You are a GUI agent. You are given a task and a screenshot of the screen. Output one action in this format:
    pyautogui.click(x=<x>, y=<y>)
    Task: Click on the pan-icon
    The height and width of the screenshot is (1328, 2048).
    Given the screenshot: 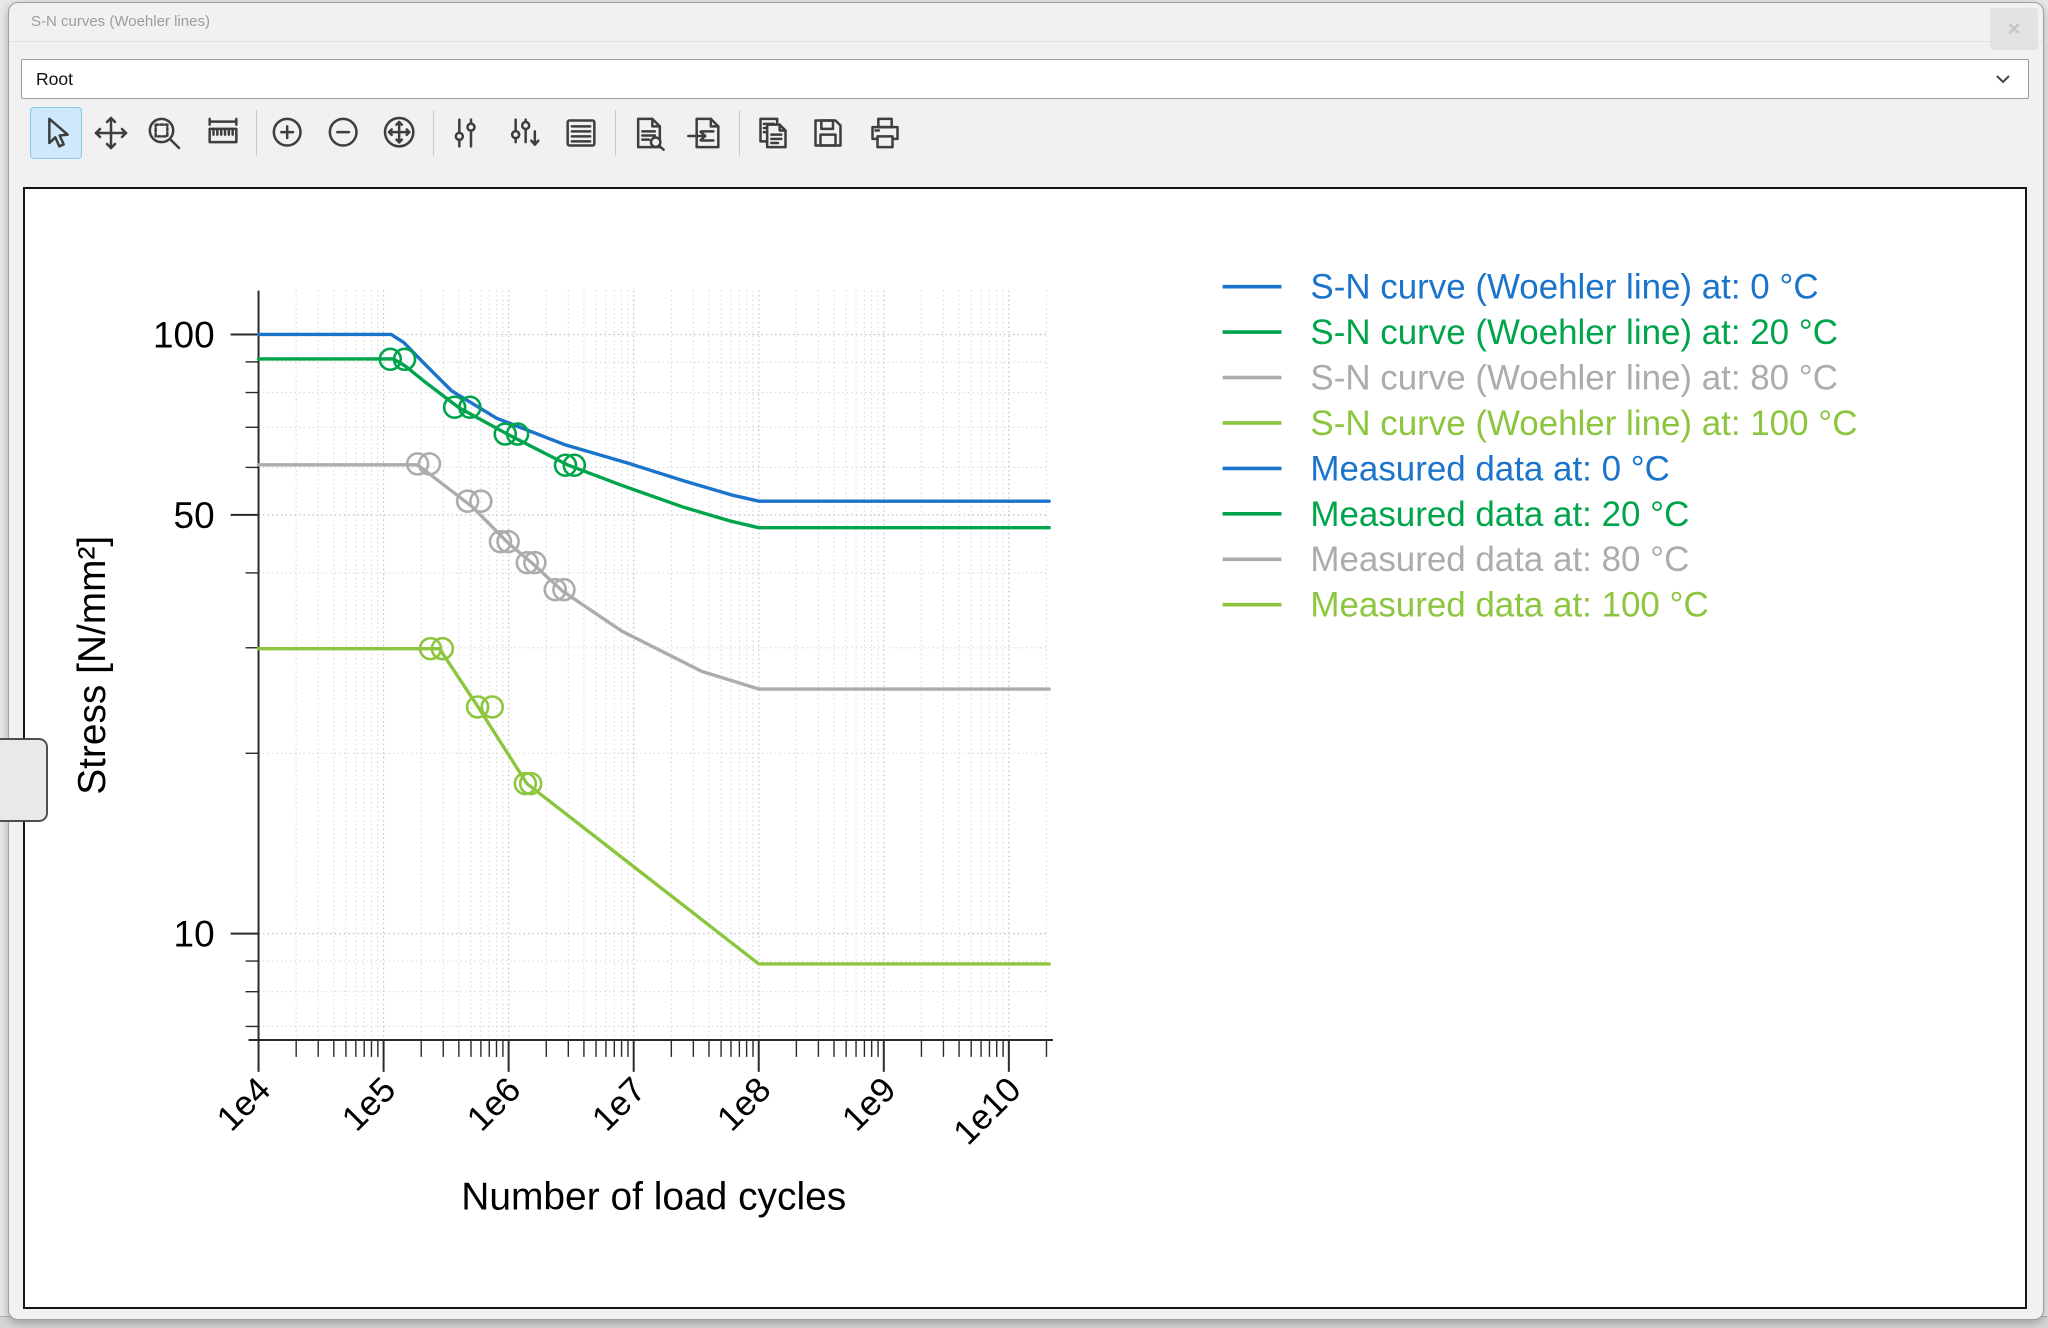 What is the action you would take?
    pyautogui.click(x=111, y=133)
    